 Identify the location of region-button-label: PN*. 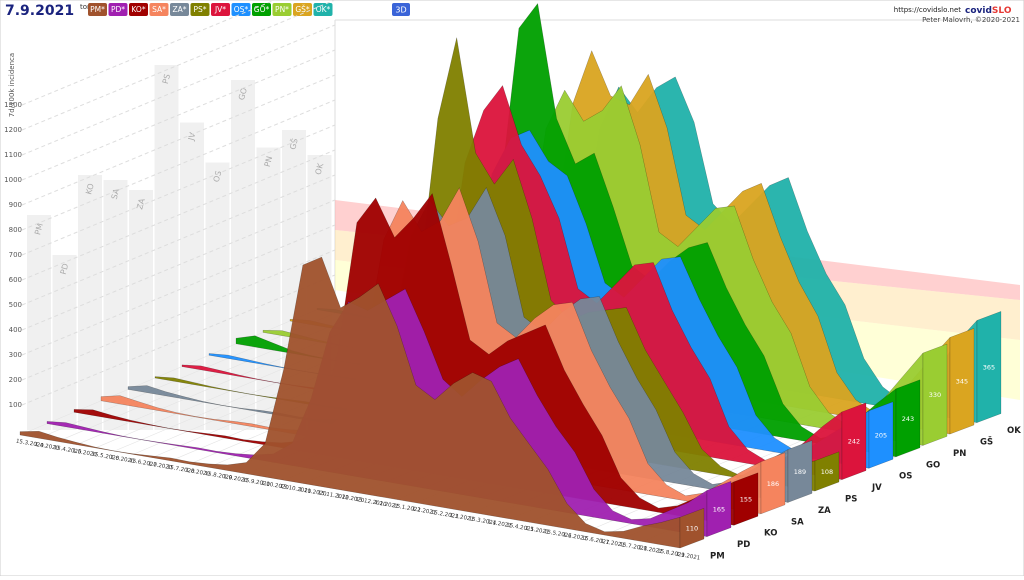
(282, 9).